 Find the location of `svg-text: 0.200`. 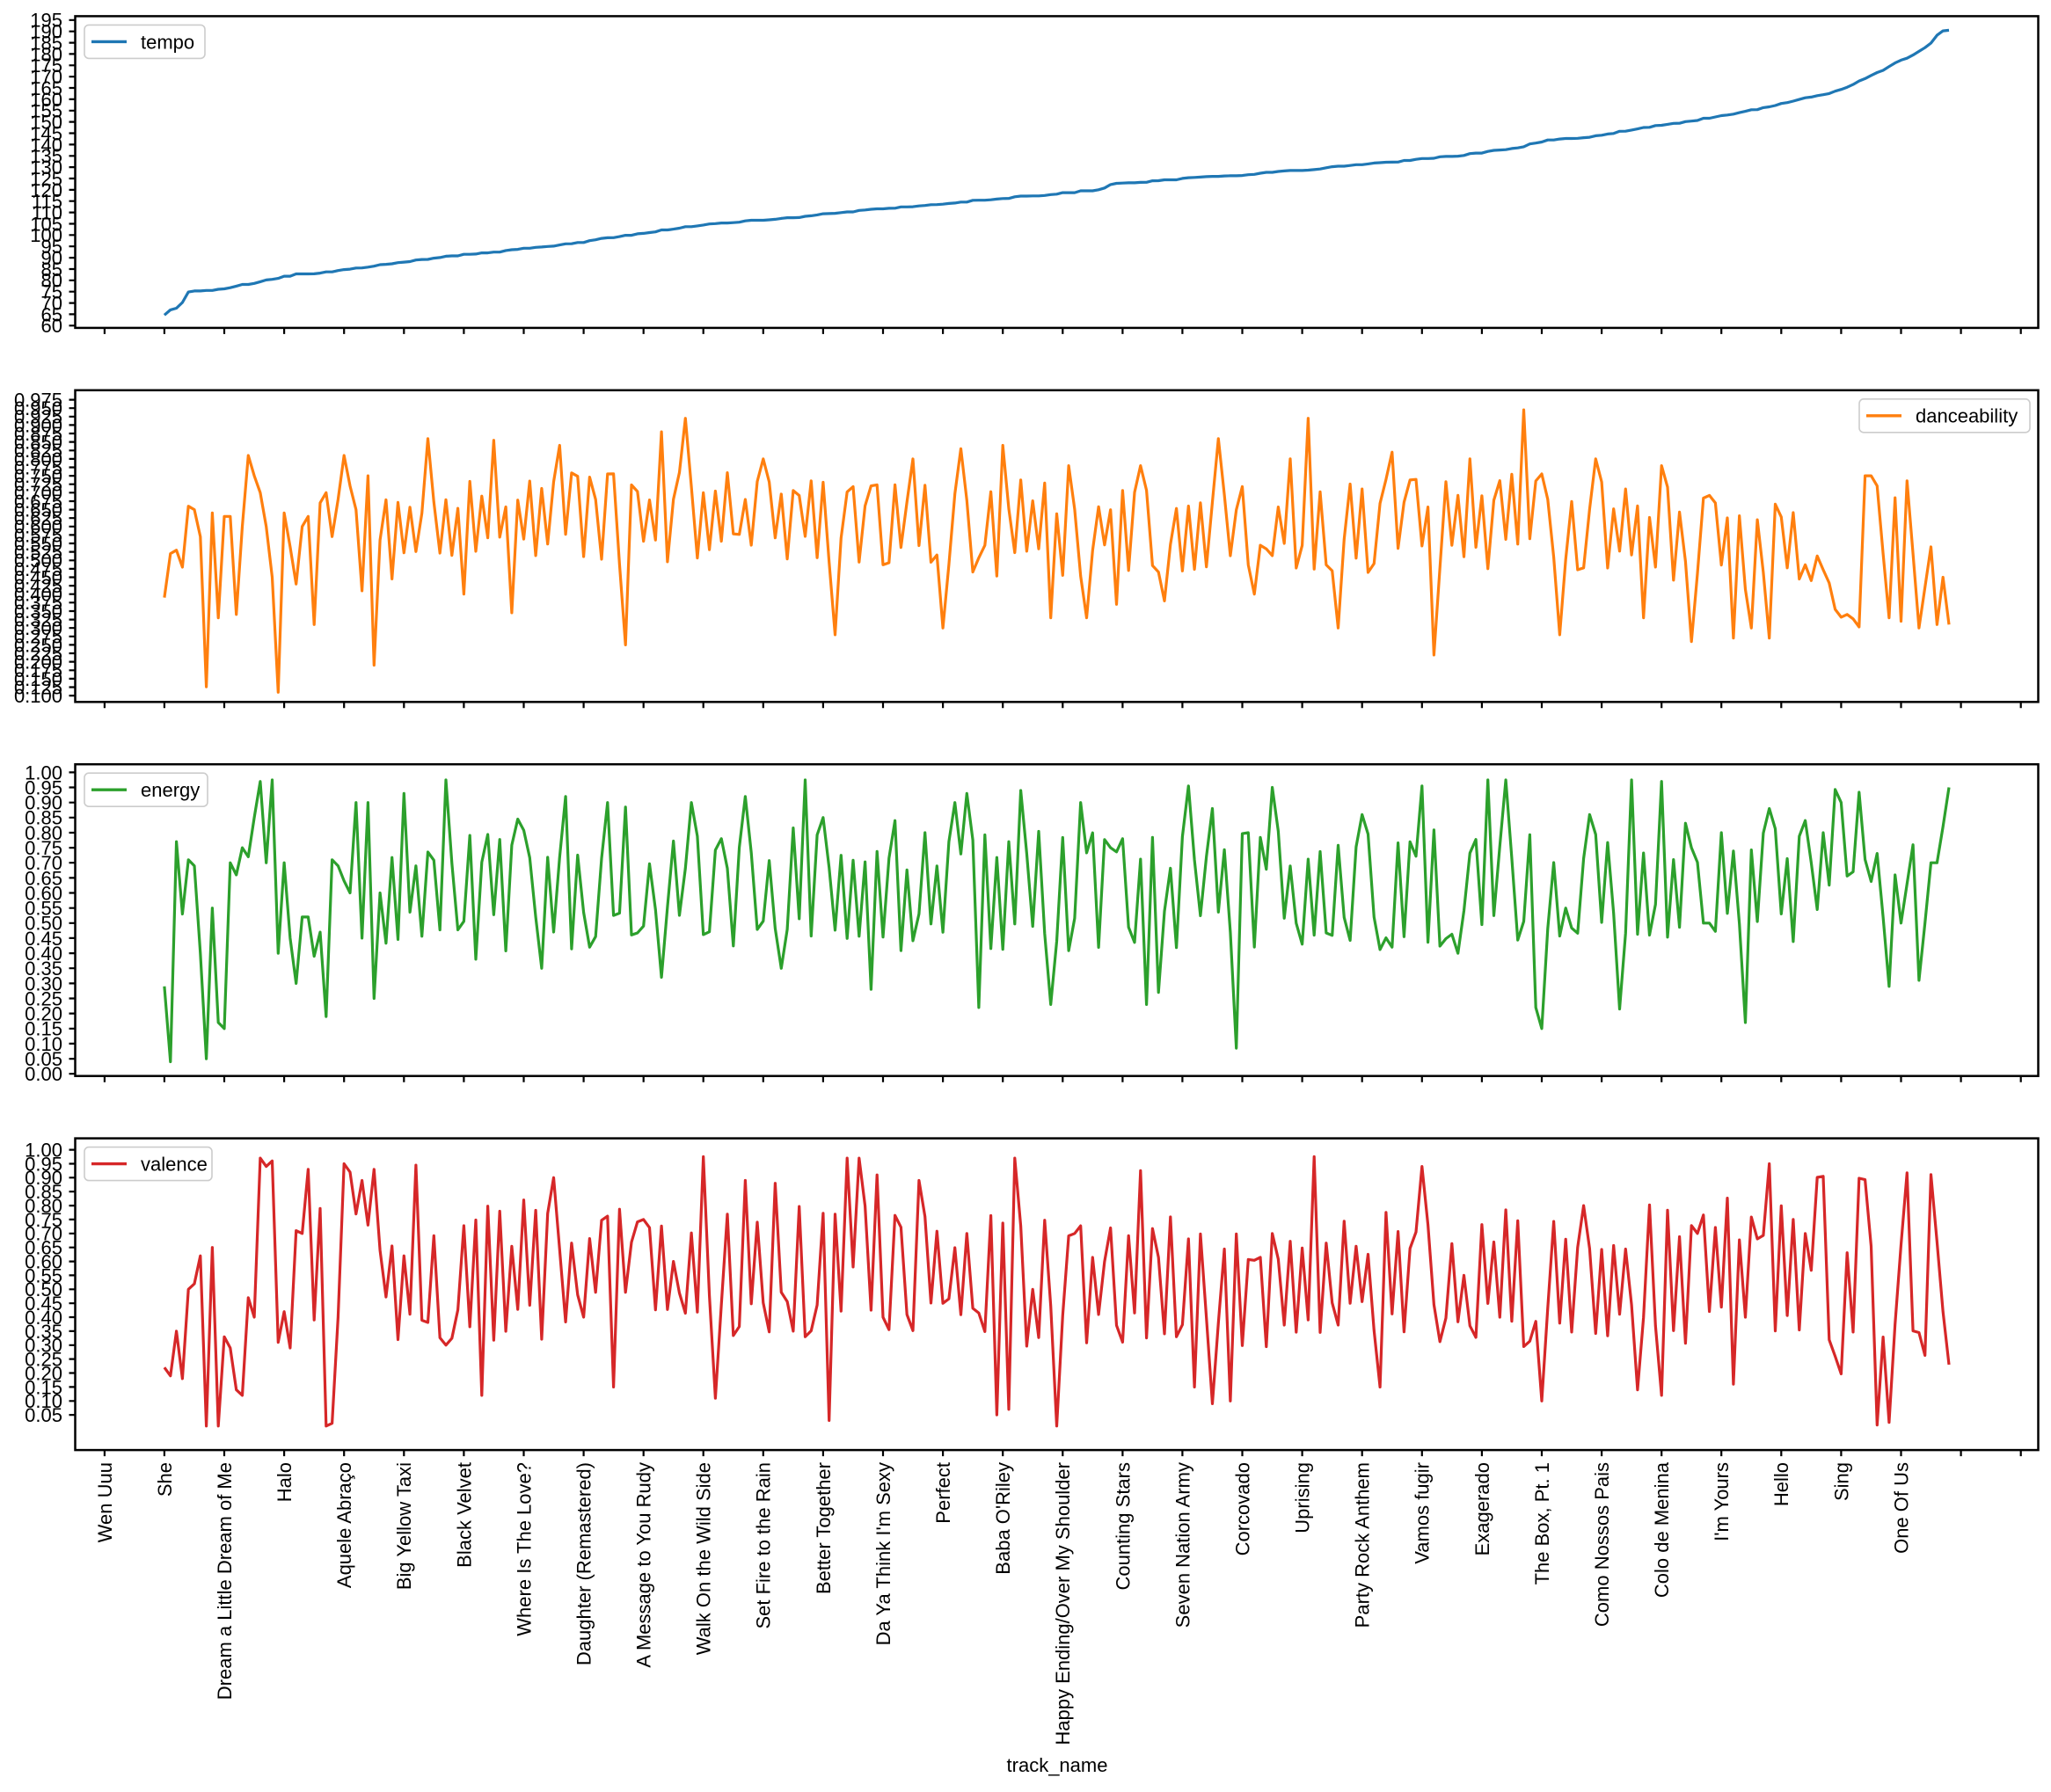

svg-text: 0.200 is located at coordinates (38, 663).